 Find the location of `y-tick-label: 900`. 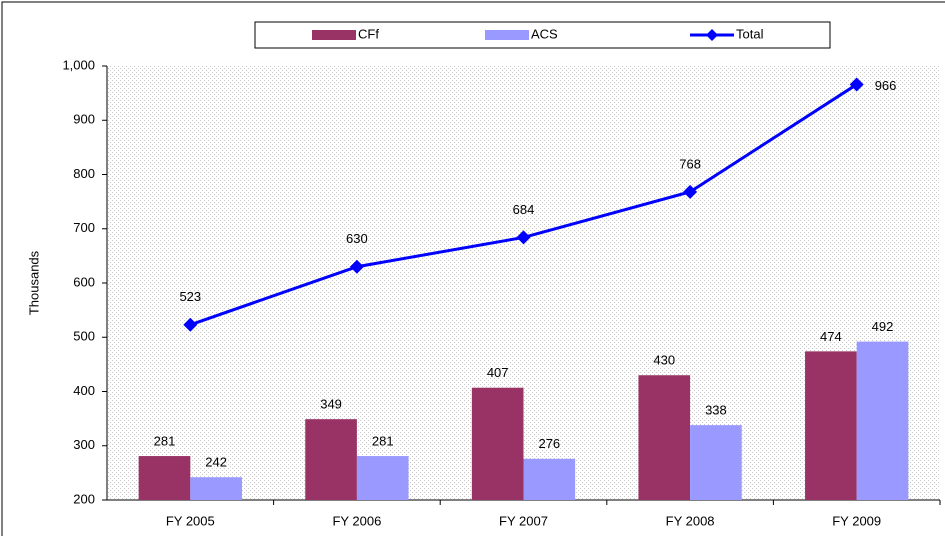

y-tick-label: 900 is located at coordinates (84, 119).